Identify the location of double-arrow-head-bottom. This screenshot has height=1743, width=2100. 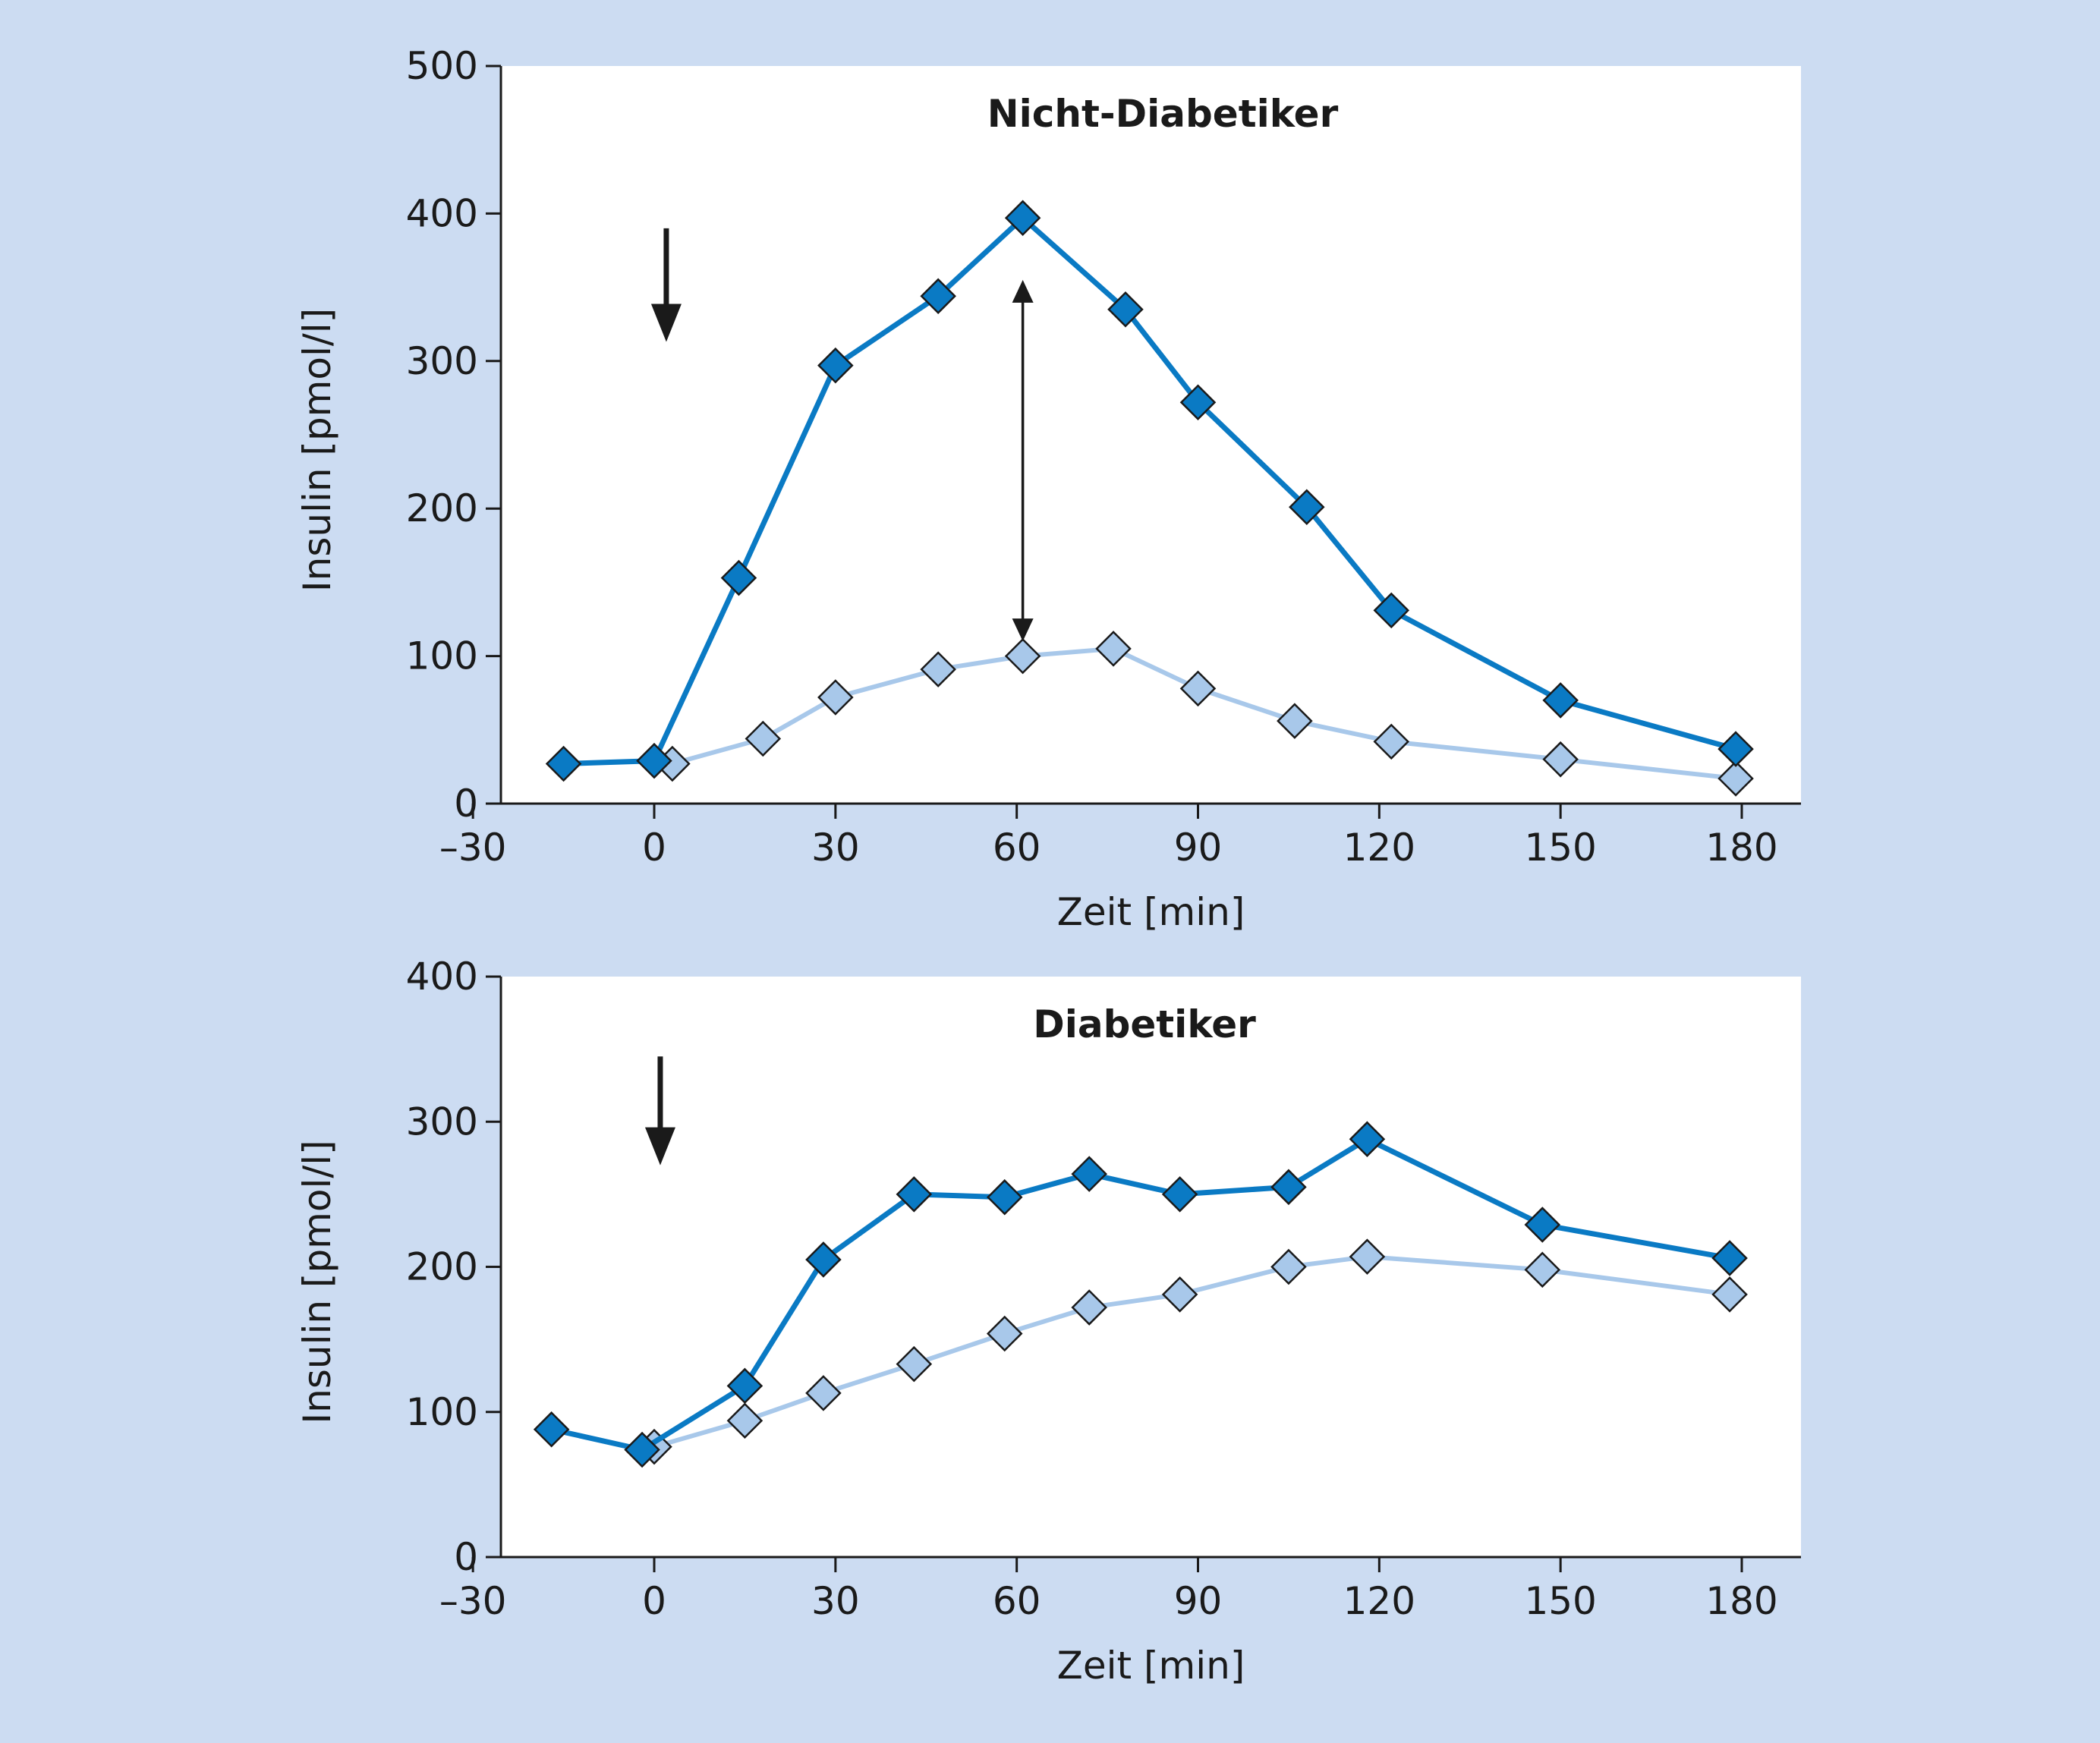
(1023, 630).